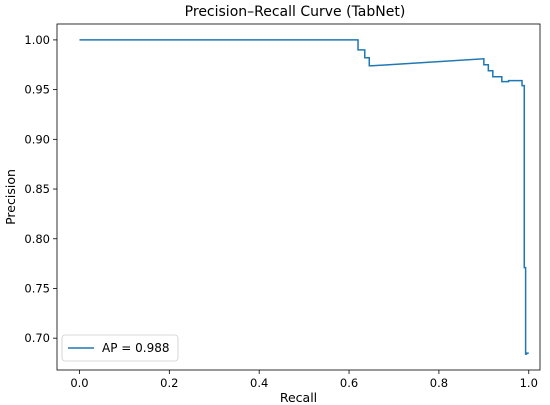 The width and height of the screenshot is (550, 405). I want to click on y-tick-label: 0.75, so click(37, 288).